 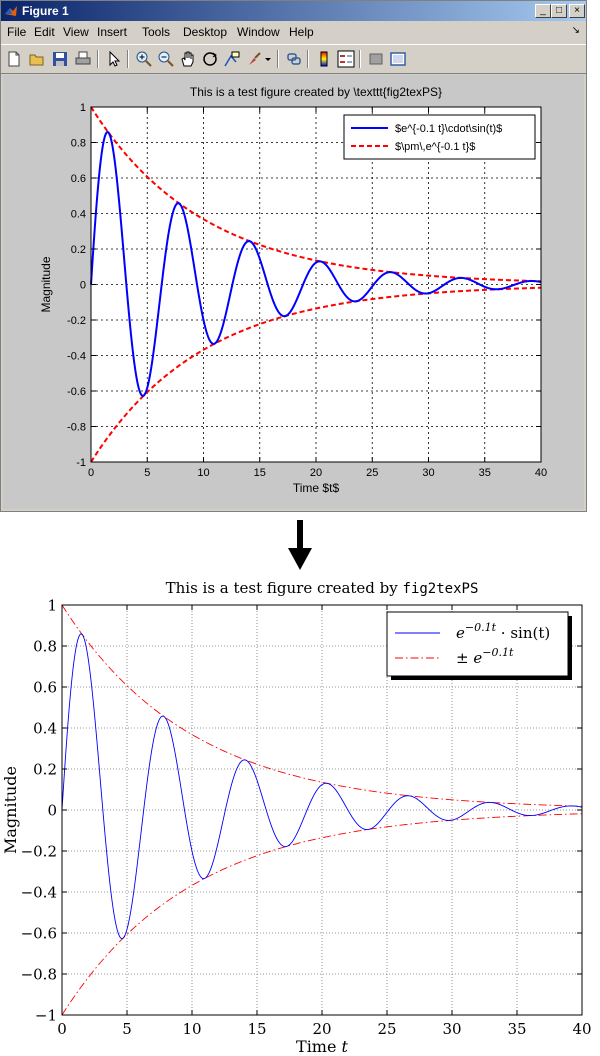 What do you see at coordinates (60, 59) in the screenshot?
I see `save-icon` at bounding box center [60, 59].